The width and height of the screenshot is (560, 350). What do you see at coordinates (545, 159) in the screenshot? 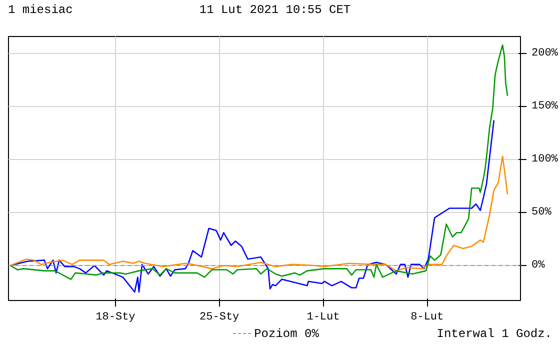
I see `y-tick-label: 100%` at bounding box center [545, 159].